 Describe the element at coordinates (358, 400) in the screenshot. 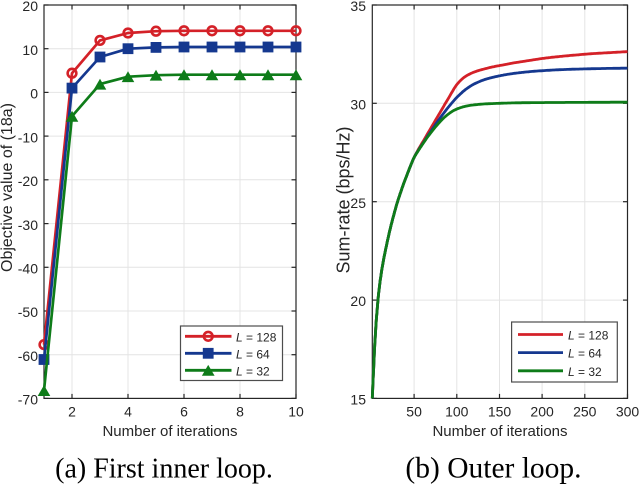

I see `svg-text: 15` at that location.